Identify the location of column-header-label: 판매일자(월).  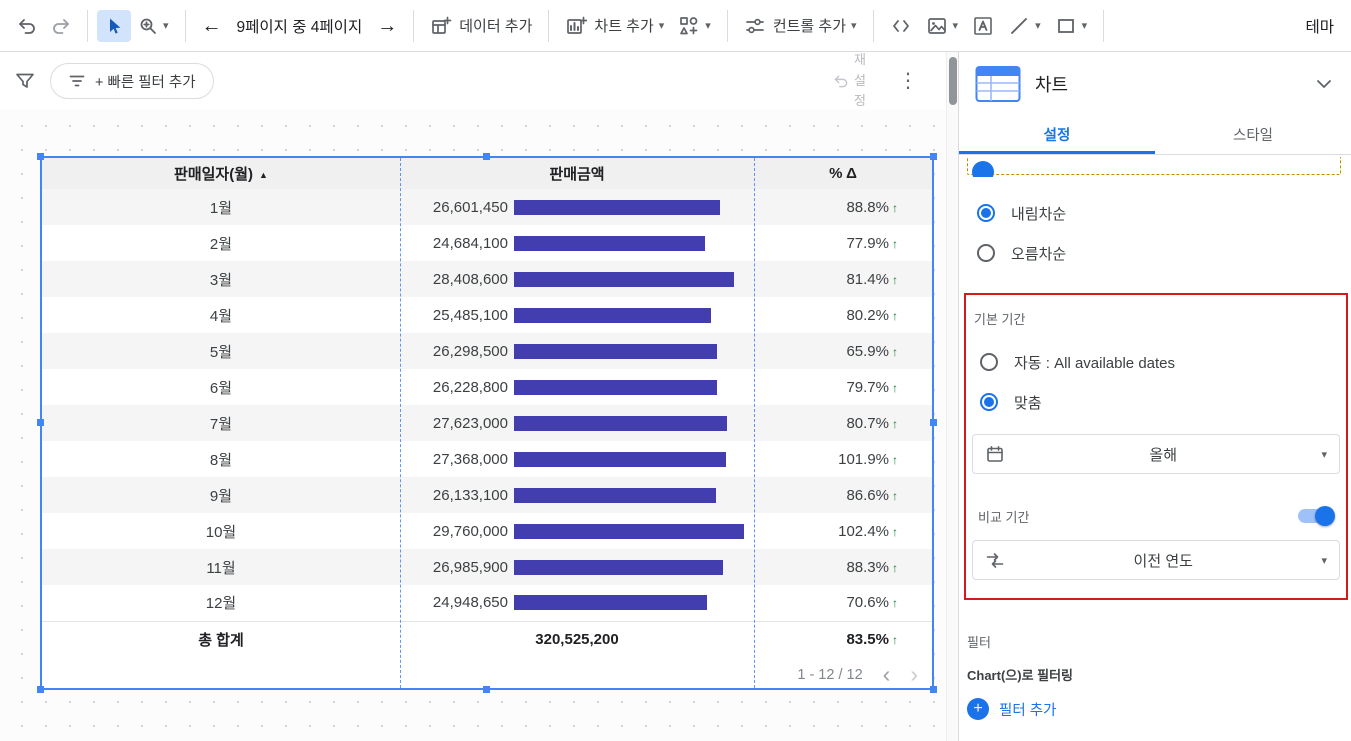
(214, 174).